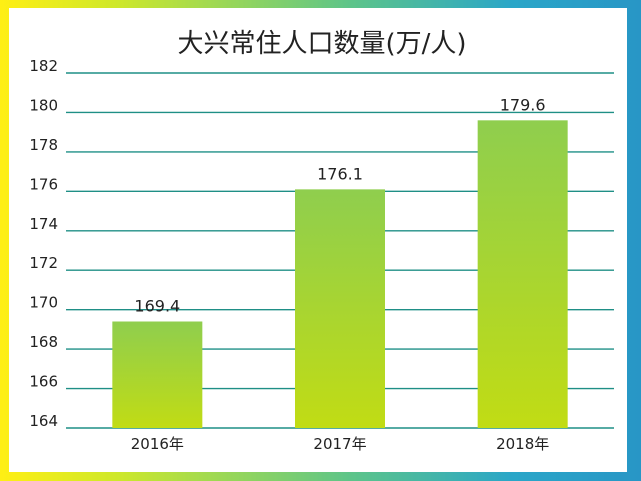 The height and width of the screenshot is (481, 641). What do you see at coordinates (43, 342) in the screenshot?
I see `y-tick-label: 168` at bounding box center [43, 342].